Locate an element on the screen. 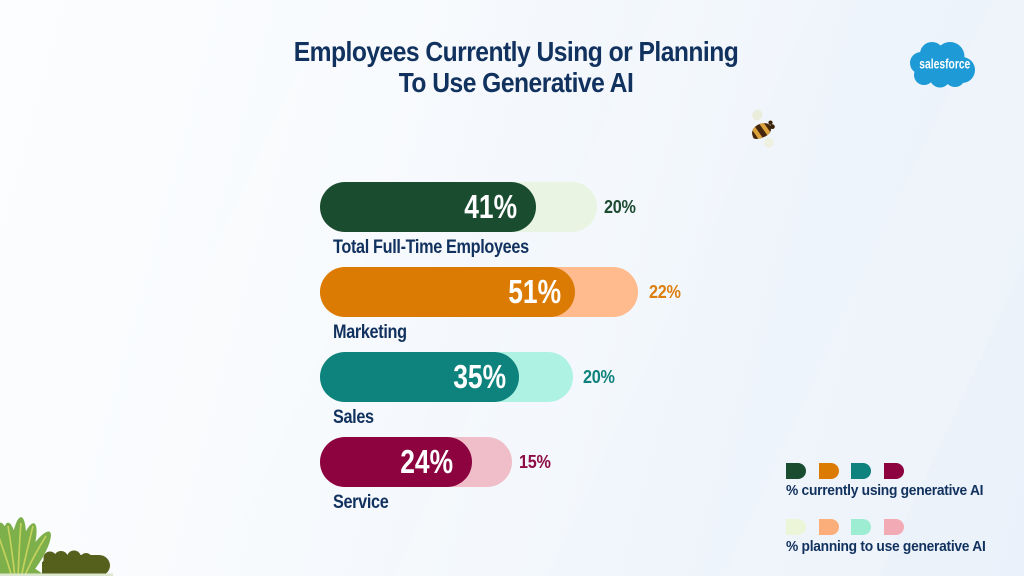 The image size is (1024, 576). svg-text: salesforce is located at coordinates (944, 63).